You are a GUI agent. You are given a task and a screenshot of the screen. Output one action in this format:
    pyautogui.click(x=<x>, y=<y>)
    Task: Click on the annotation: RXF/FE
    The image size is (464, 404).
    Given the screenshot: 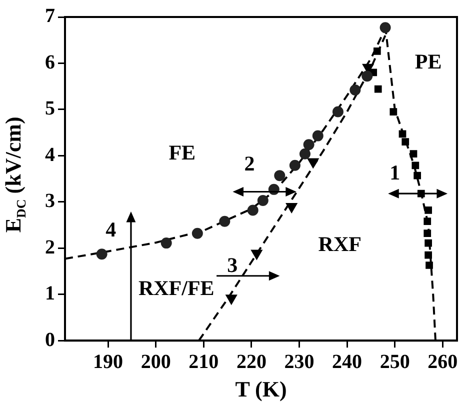 What is the action you would take?
    pyautogui.click(x=176, y=288)
    